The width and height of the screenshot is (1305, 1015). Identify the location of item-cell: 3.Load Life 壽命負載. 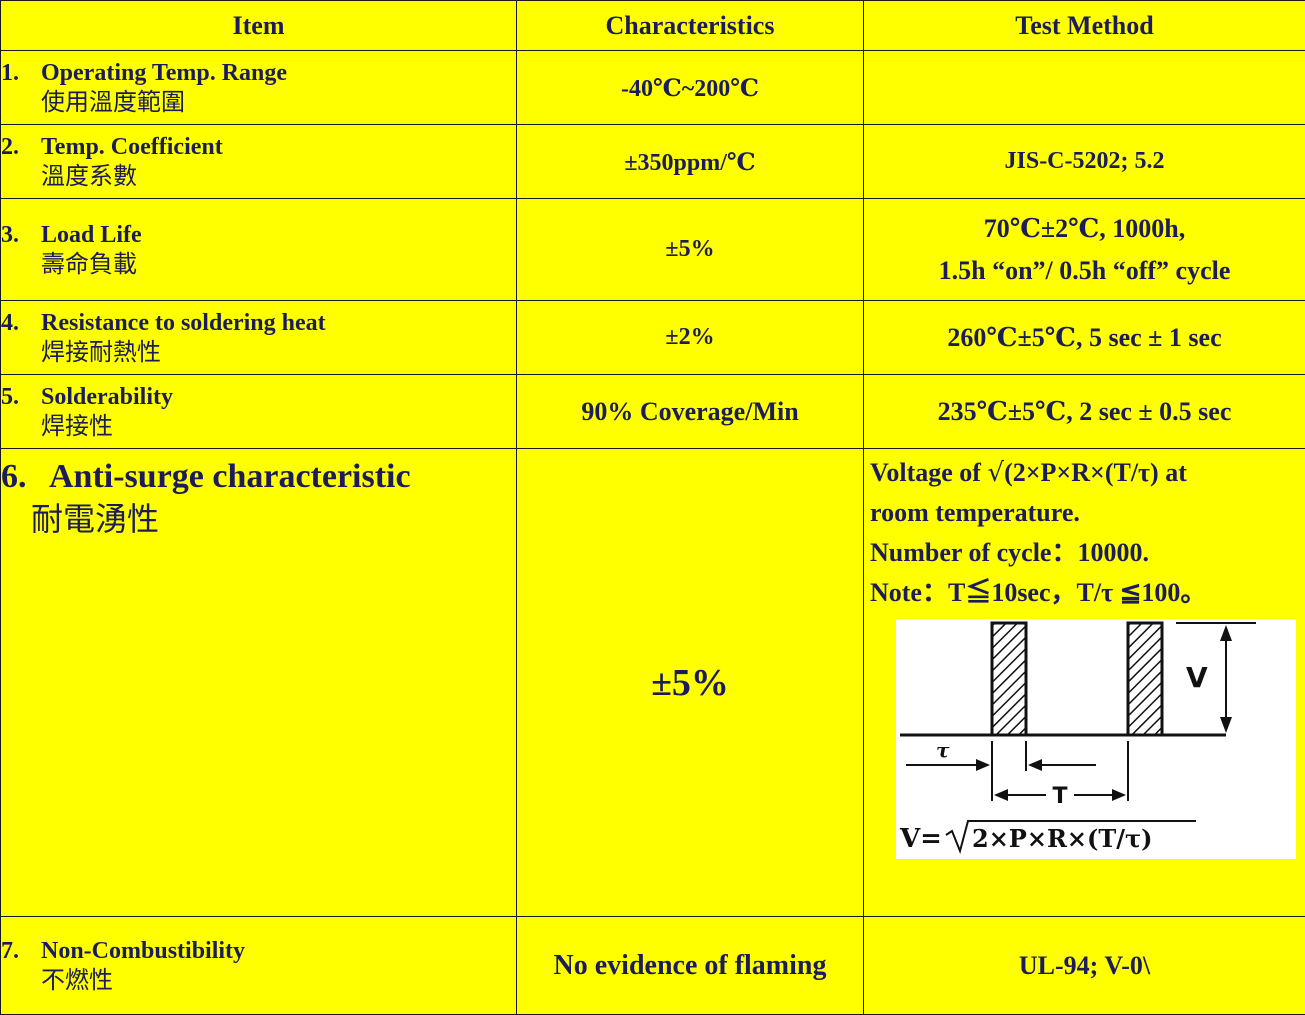
(259, 250).